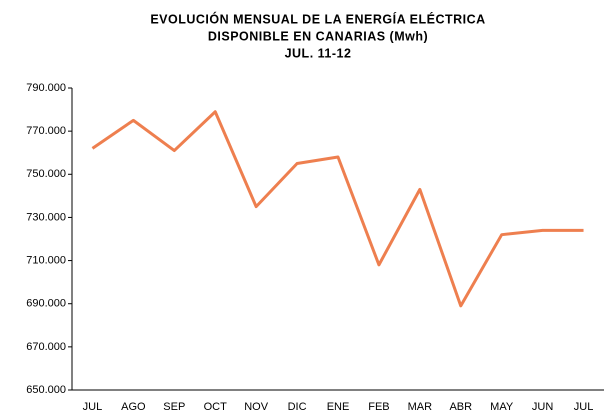 The height and width of the screenshot is (412, 607). Describe the element at coordinates (46, 88) in the screenshot. I see `y-tick-label: 790.000` at that location.